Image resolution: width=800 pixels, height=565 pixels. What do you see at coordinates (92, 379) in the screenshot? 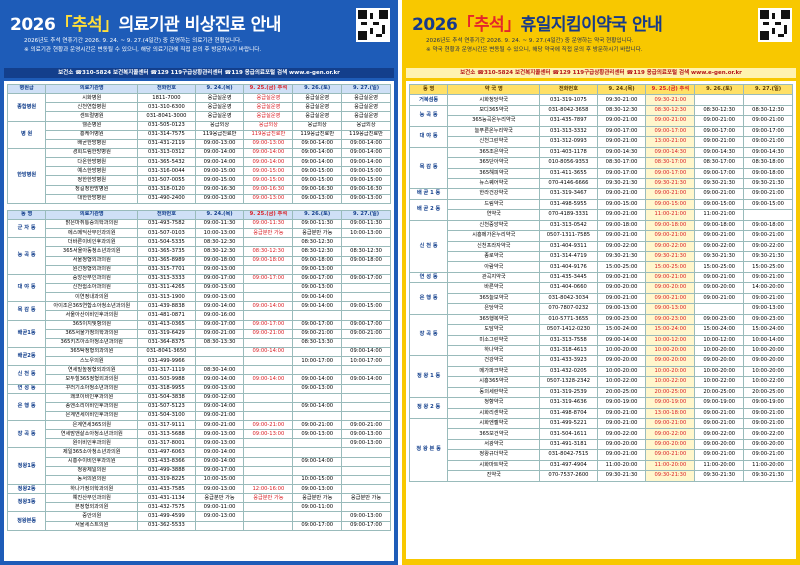
I see `name-cell: 모두힐365정형외과의원` at bounding box center [92, 379].